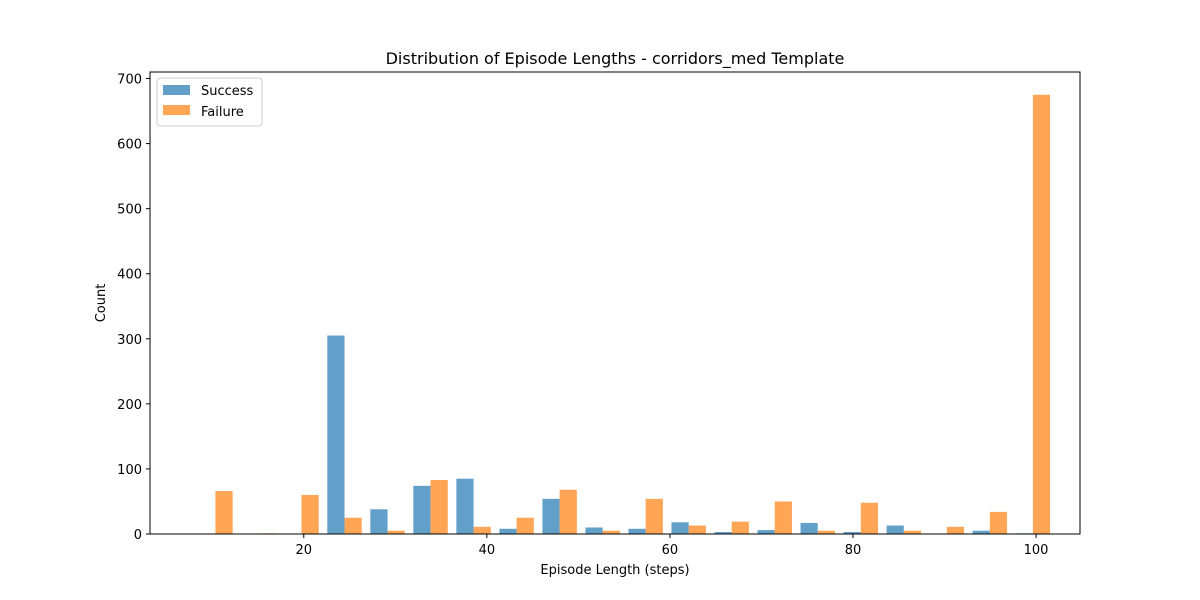 The image size is (1200, 600). I want to click on x-tick-label-60: 60, so click(670, 550).